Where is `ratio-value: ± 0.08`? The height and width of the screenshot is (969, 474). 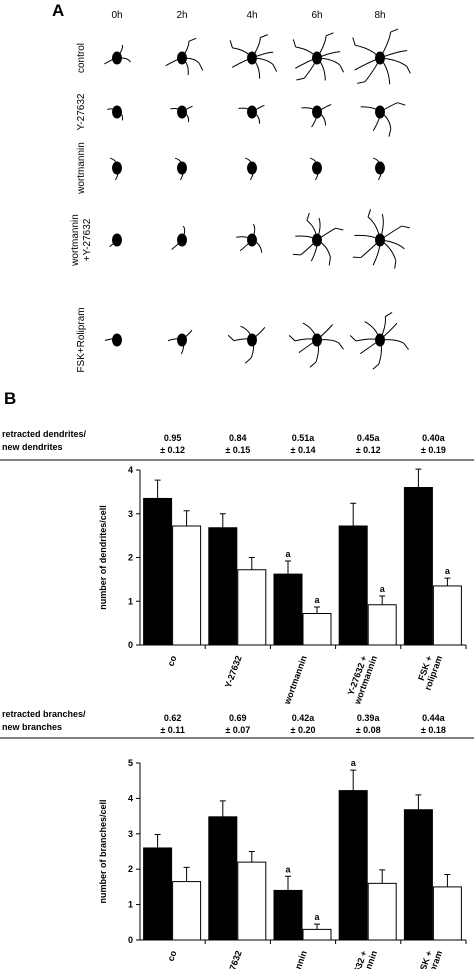
ratio-value: ± 0.08 is located at coordinates (368, 730).